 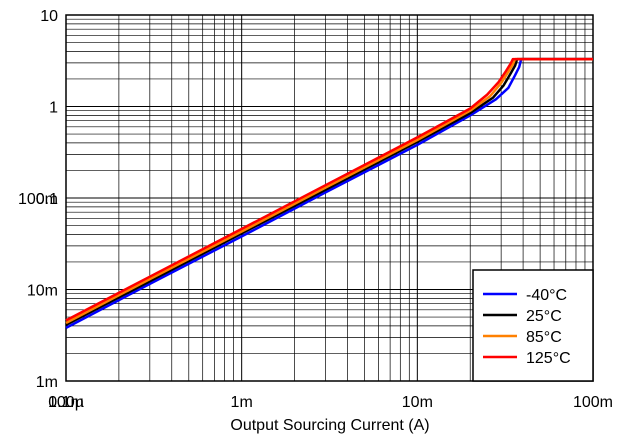 What do you see at coordinates (49, 16) in the screenshot?
I see `y-tick-label: 10` at bounding box center [49, 16].